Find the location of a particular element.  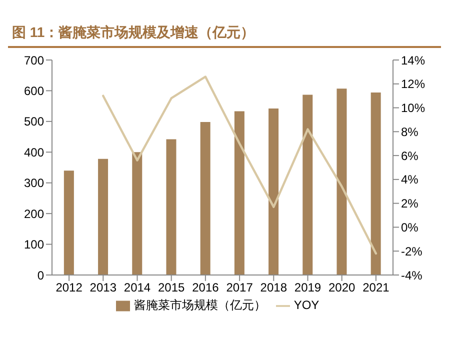

y-tick-label: 500 is located at coordinates (34, 121).